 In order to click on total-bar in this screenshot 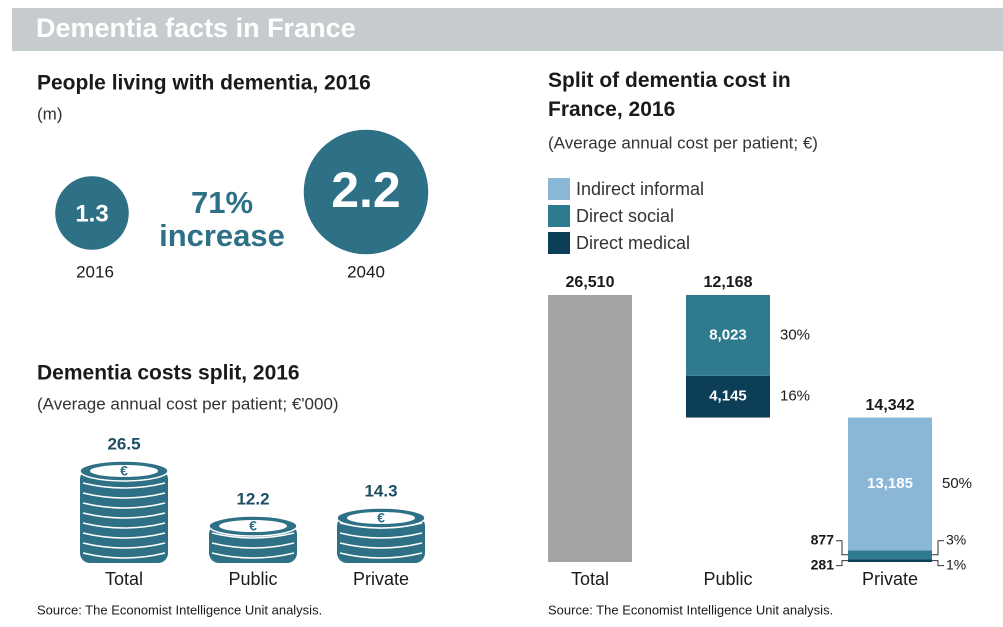, I will do `click(590, 428)`.